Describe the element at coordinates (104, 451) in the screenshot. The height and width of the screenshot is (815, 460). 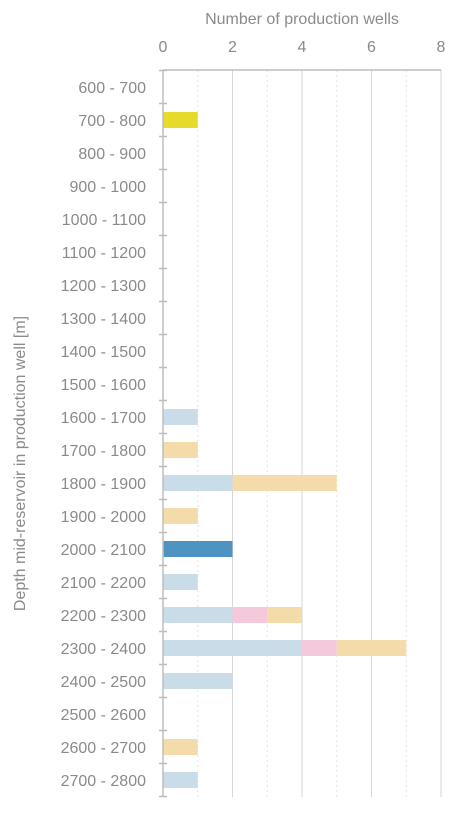
I see `category-label: 1700 - 1800` at that location.